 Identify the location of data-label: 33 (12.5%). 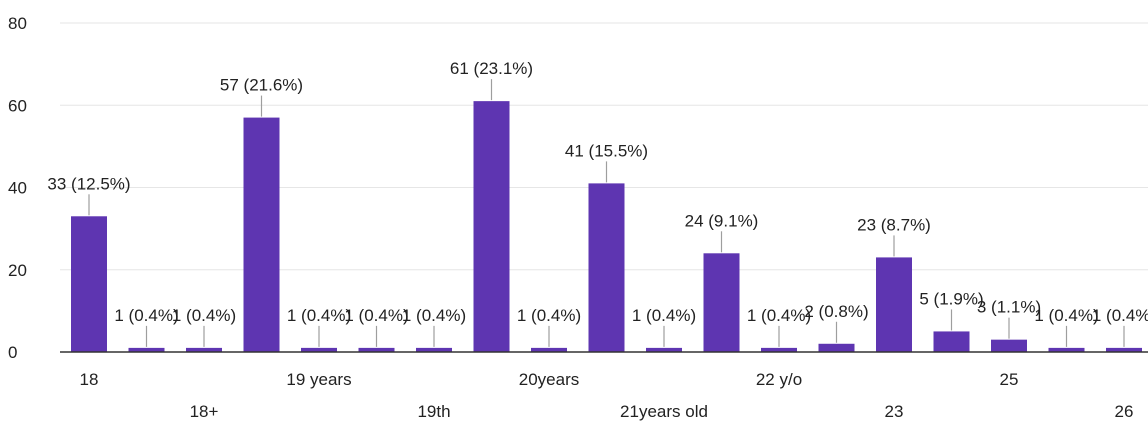
(88, 183).